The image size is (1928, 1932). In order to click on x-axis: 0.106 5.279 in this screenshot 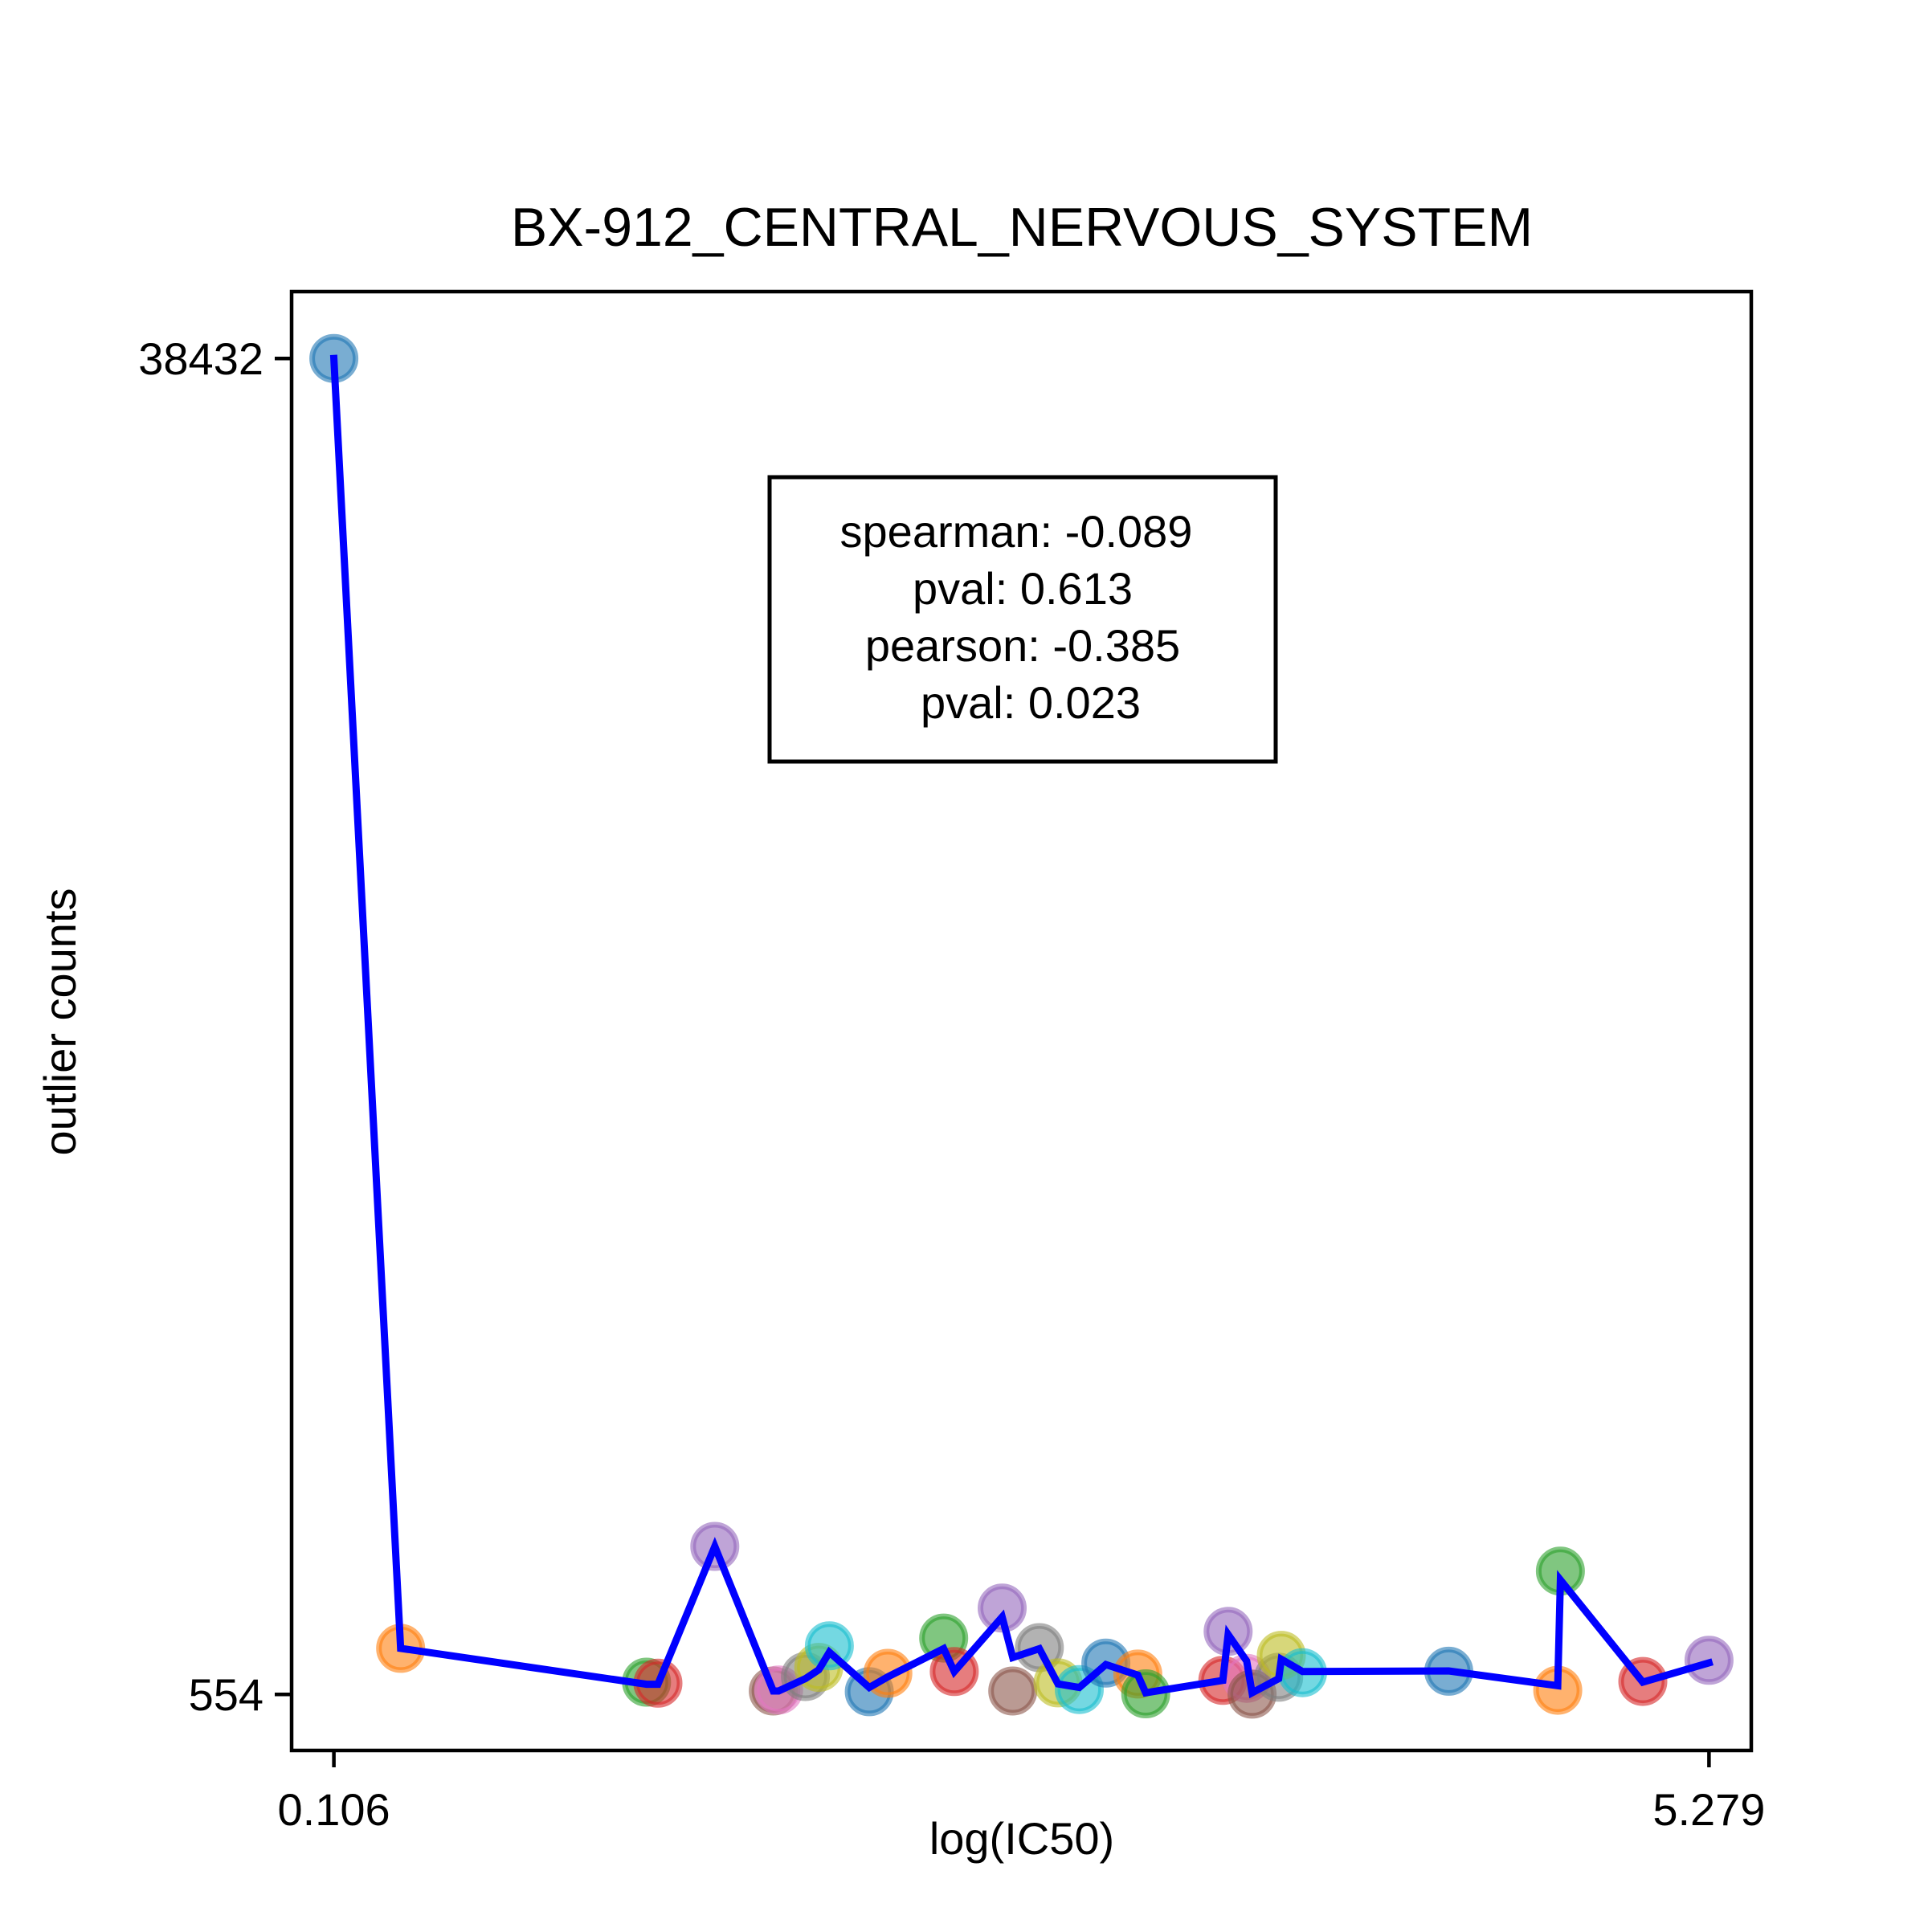, I will do `click(1021, 1793)`.